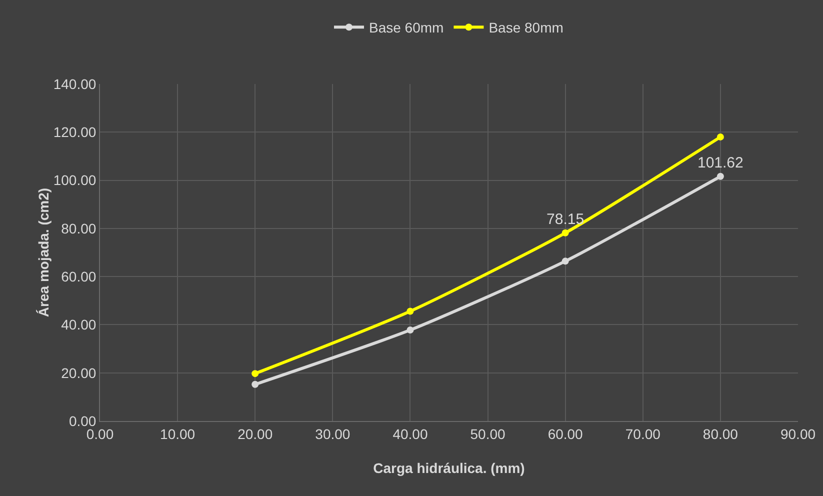  Describe the element at coordinates (643, 434) in the screenshot. I see `x-tick-label: 70.00` at that location.